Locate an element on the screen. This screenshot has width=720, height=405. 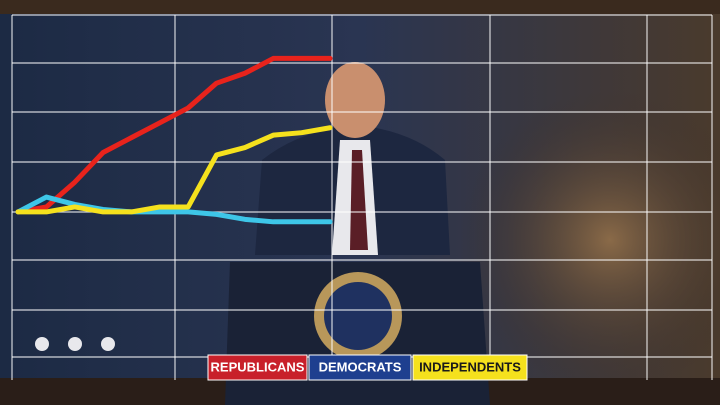
speaker-tie is located at coordinates (359, 200).